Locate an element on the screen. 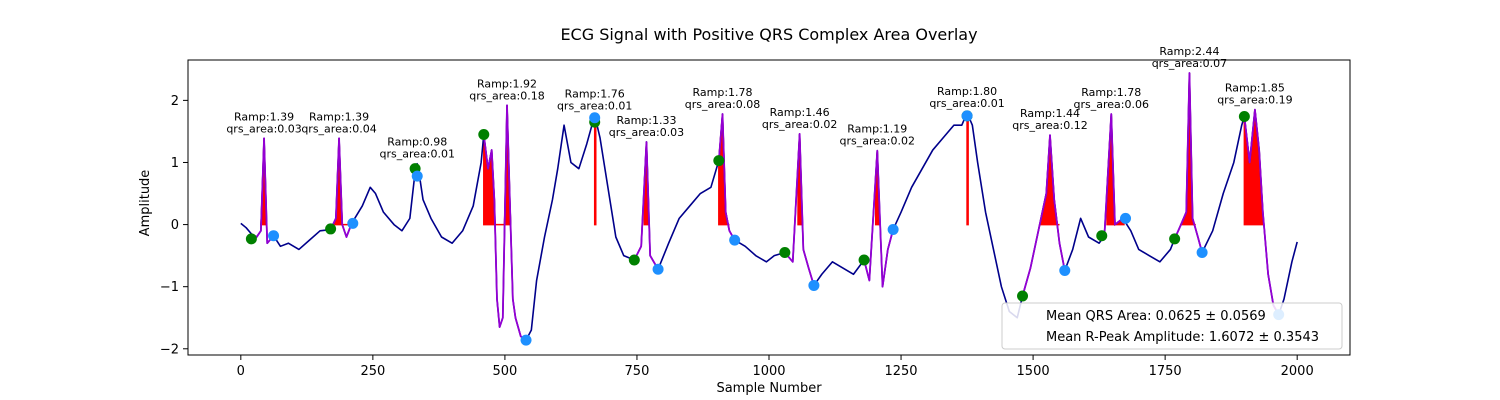 The width and height of the screenshot is (1500, 400). r-amp-annotation-5: Ramp:1.33 is located at coordinates (646, 120).